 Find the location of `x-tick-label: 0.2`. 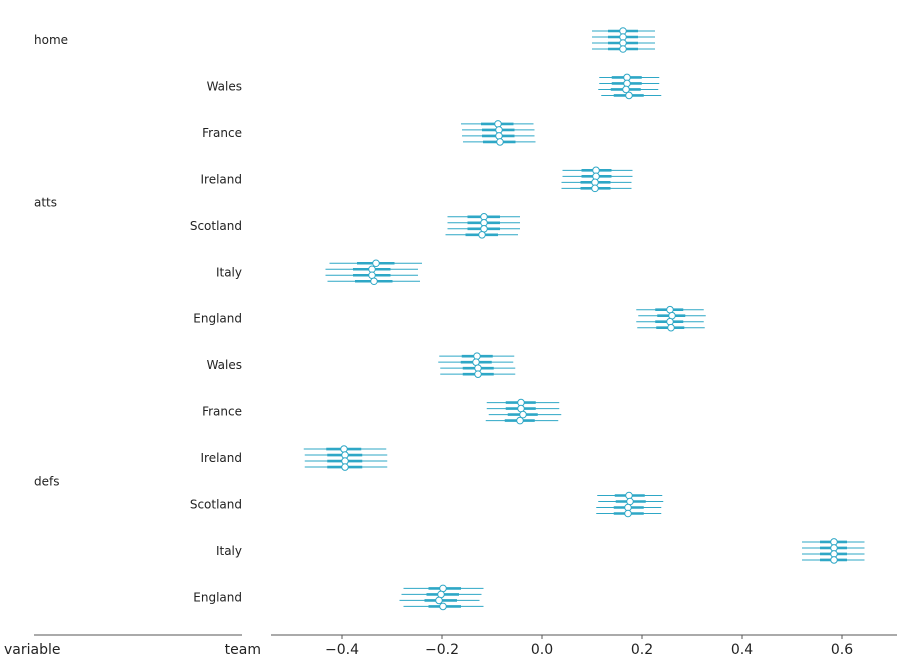

x-tick-label: 0.2 is located at coordinates (642, 650).